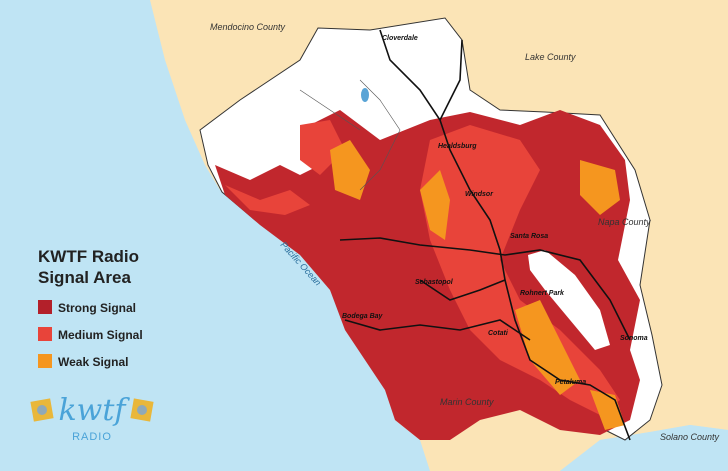  I want to click on county-label: Lake County, so click(550, 57).